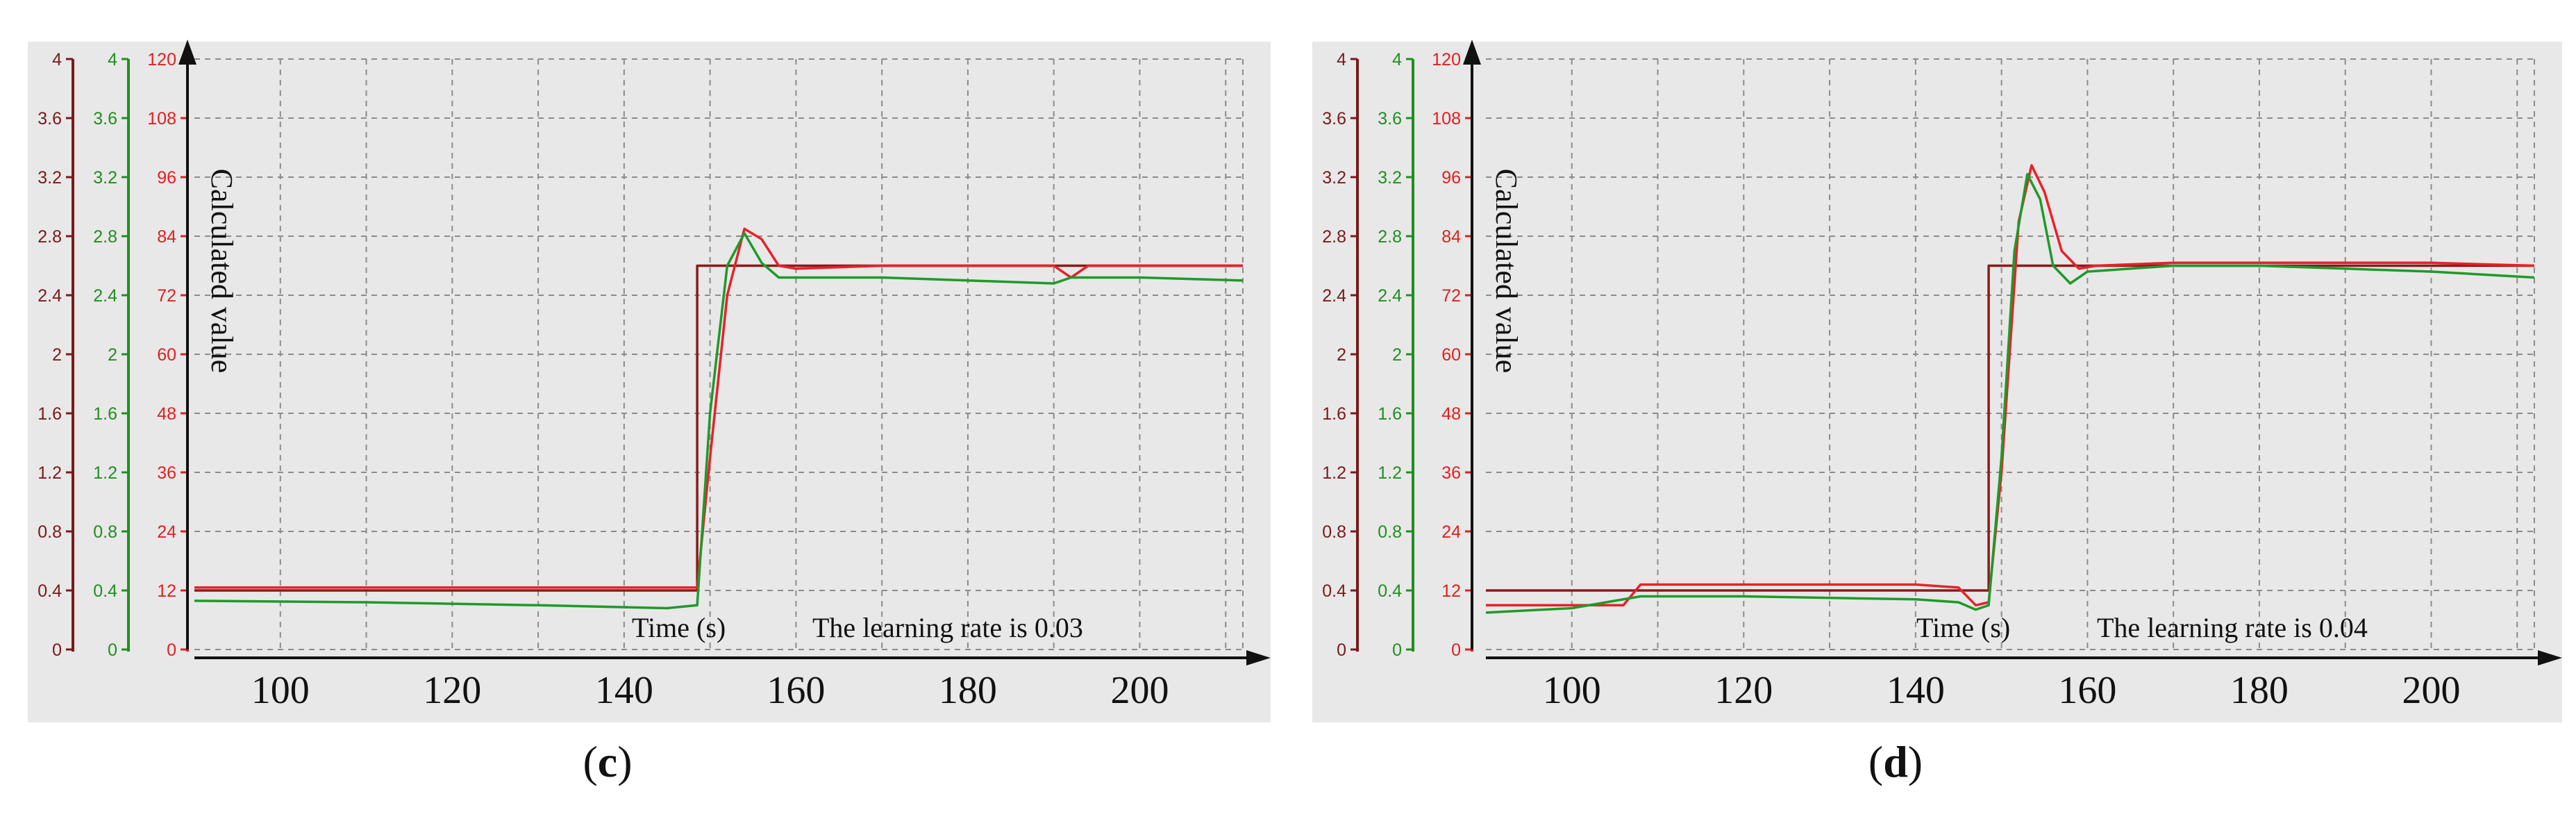 The height and width of the screenshot is (819, 2576). I want to click on caption-c-close: ), so click(625, 761).